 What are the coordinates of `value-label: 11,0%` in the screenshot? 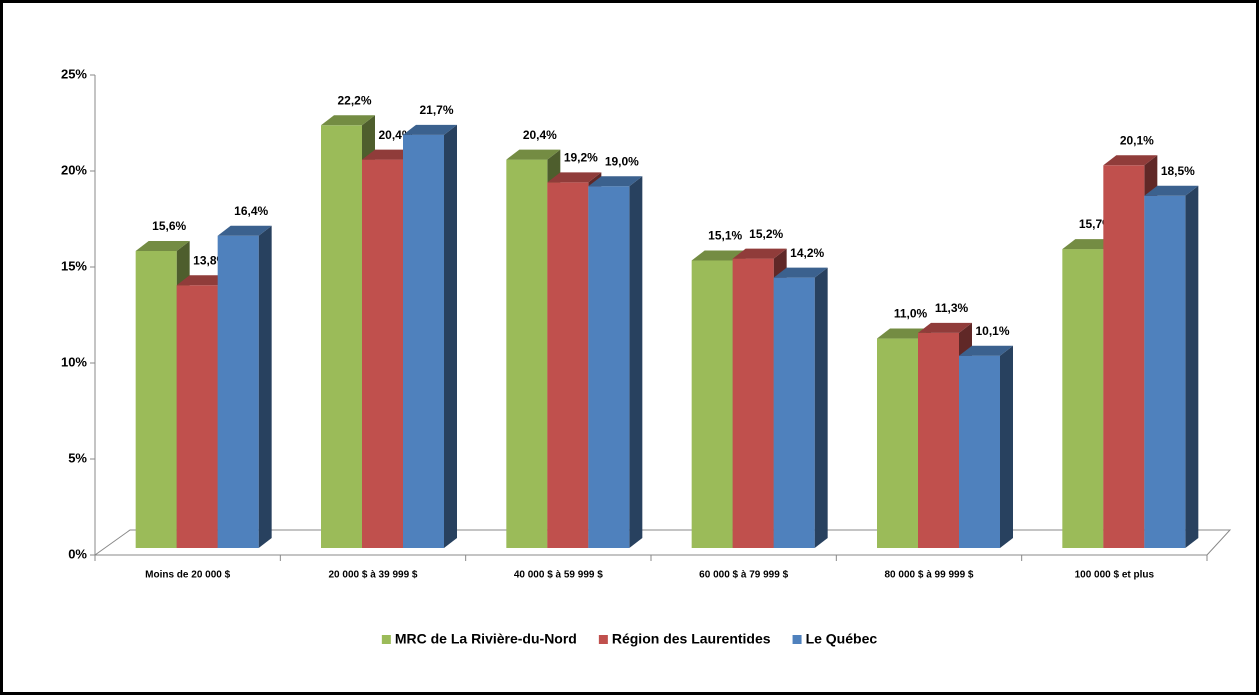 It's located at (911, 314).